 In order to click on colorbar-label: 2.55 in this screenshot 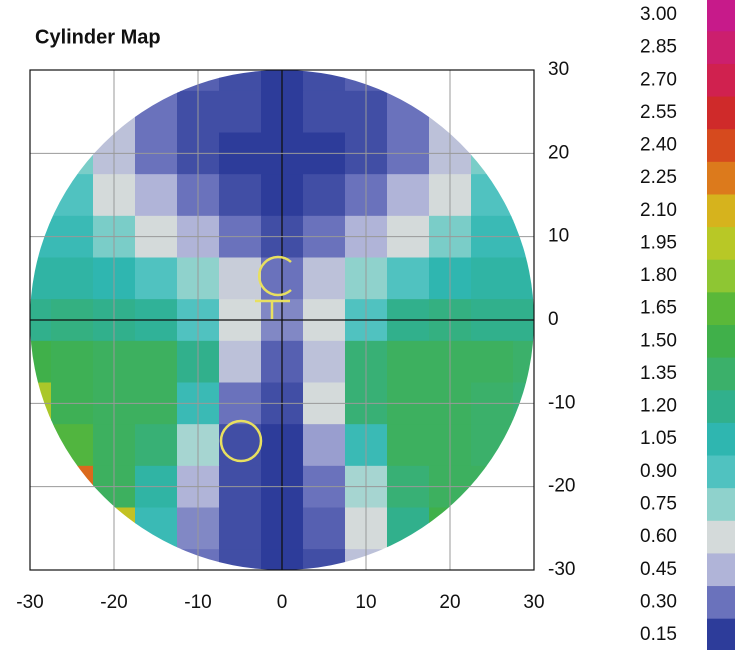, I will do `click(658, 112)`.